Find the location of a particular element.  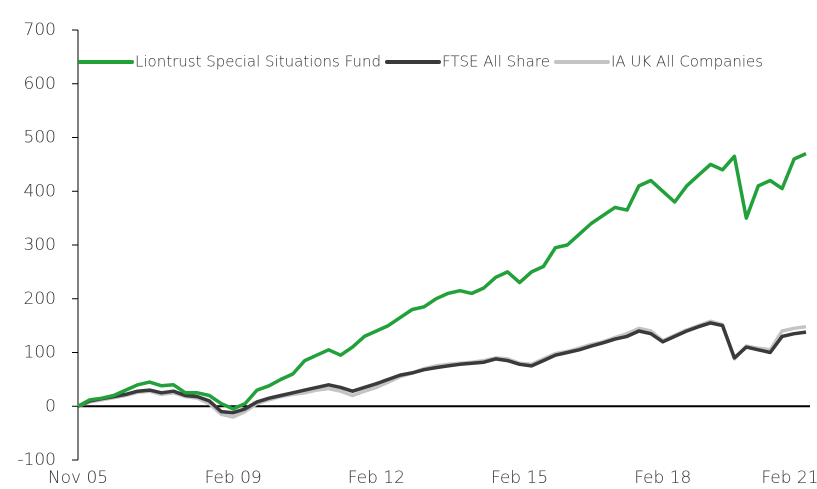

x-tick-label: Feb 12 is located at coordinates (376, 478).